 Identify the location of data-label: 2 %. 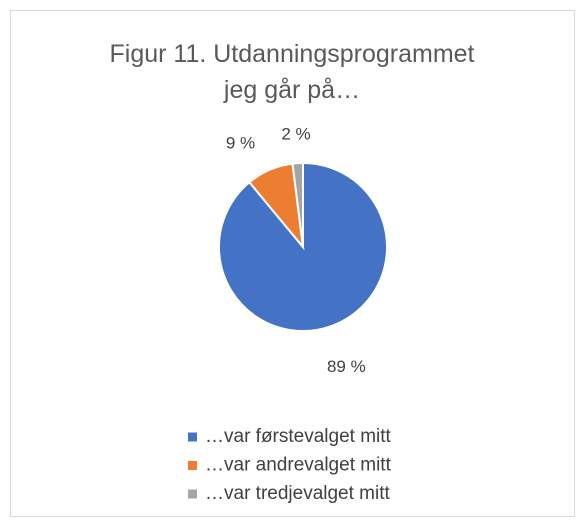
(295, 134).